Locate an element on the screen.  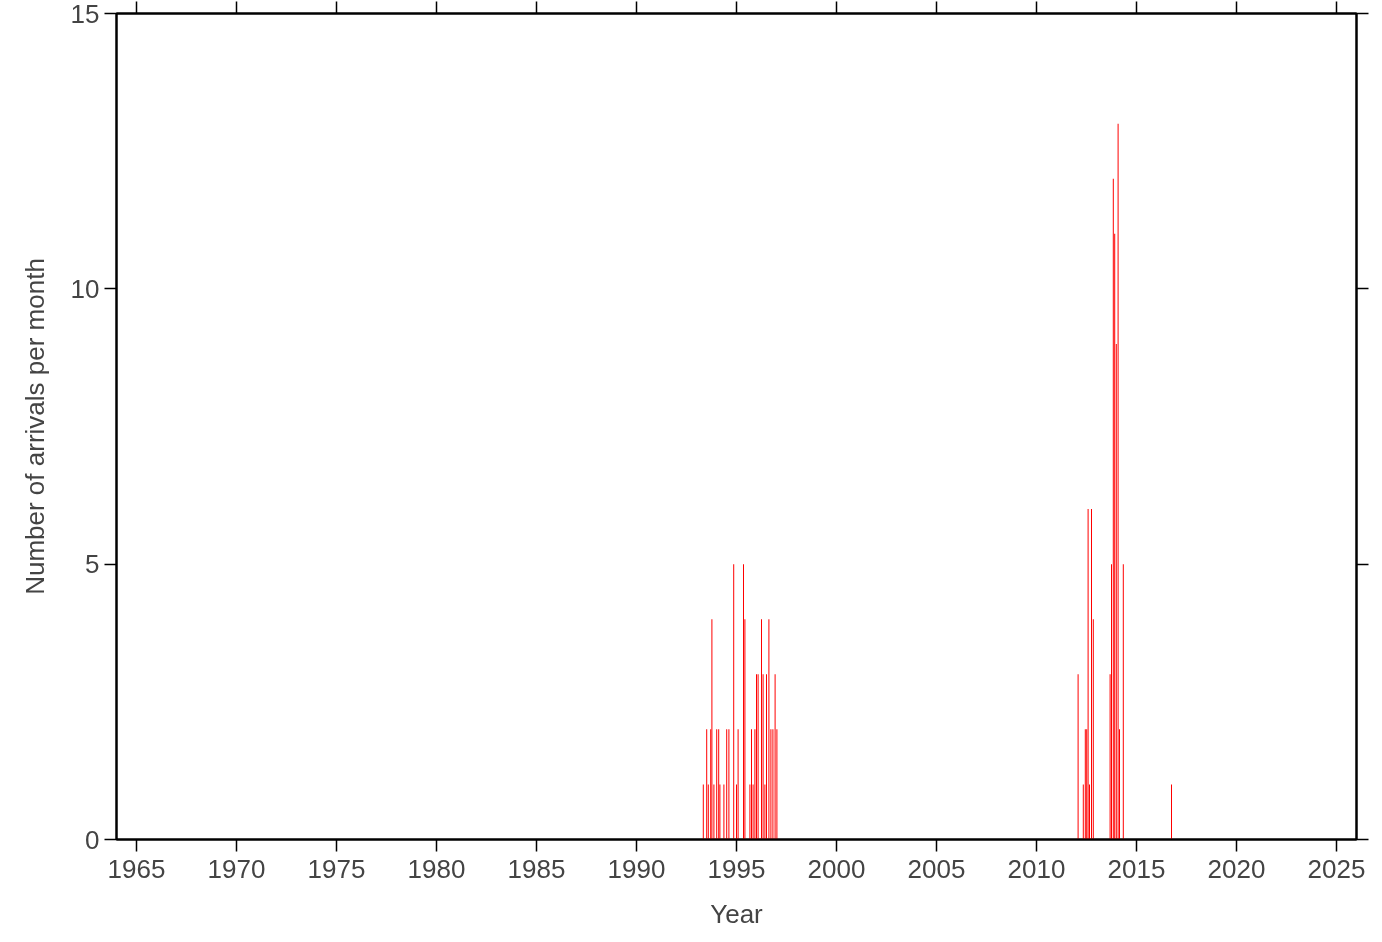
x-tick-label: 1985 is located at coordinates (536, 868).